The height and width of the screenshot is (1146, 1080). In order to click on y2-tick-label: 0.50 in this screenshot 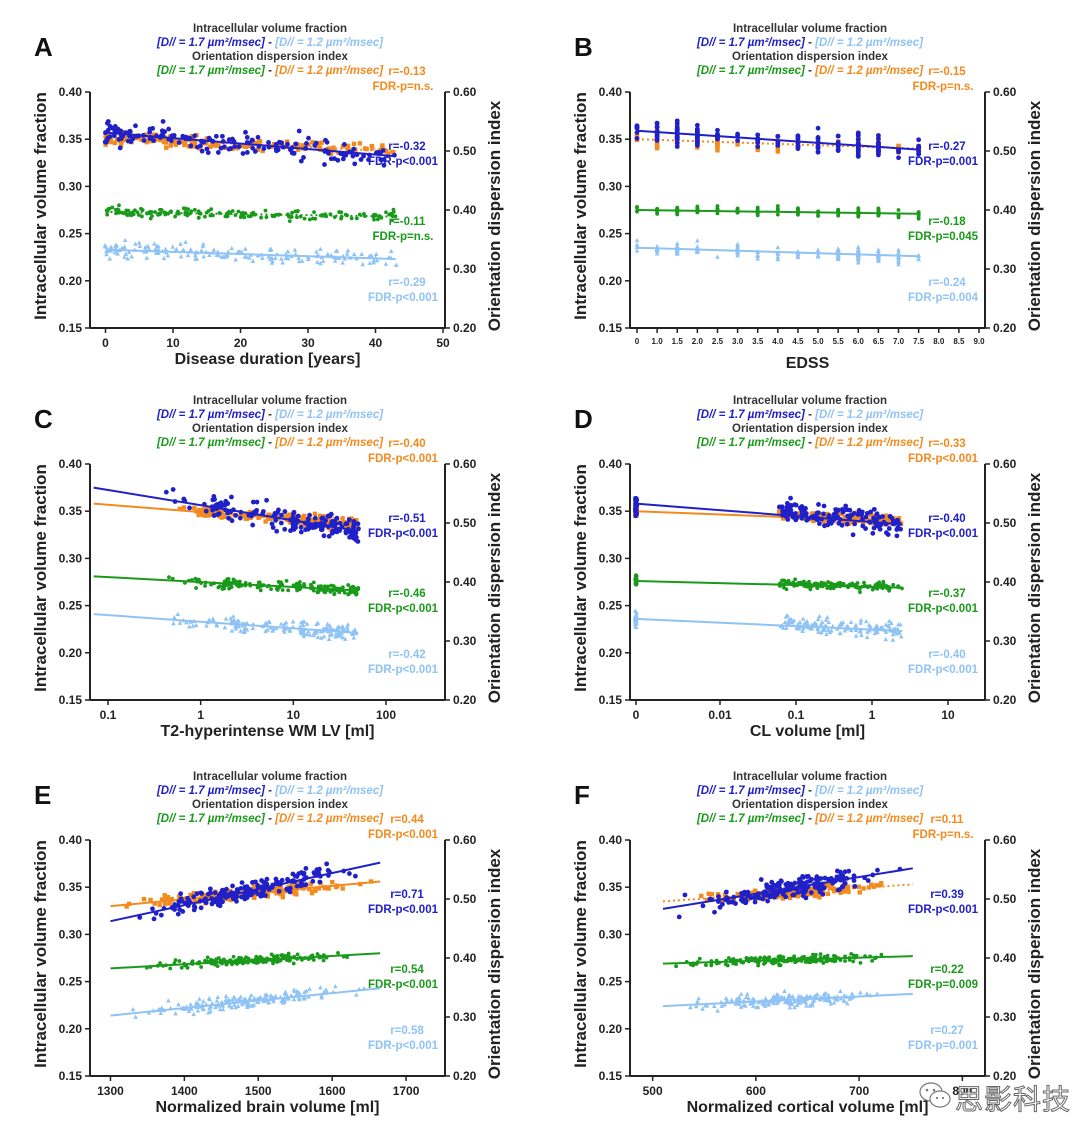, I will do `click(465, 899)`.